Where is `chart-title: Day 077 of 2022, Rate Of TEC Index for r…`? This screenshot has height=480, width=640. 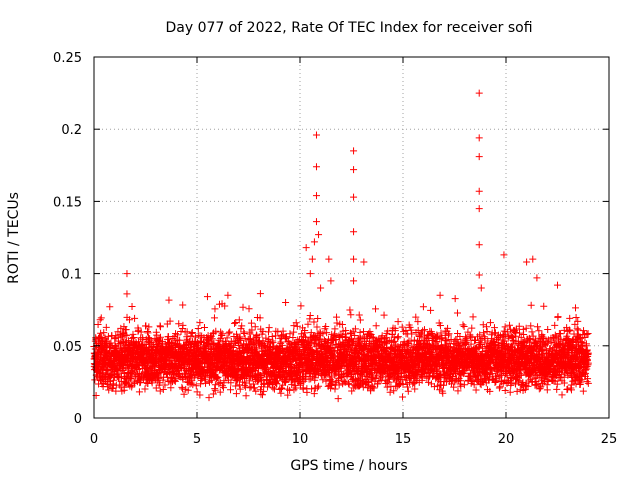
chart-title: Day 077 of 2022, Rate Of TEC Index for r… is located at coordinates (348, 28).